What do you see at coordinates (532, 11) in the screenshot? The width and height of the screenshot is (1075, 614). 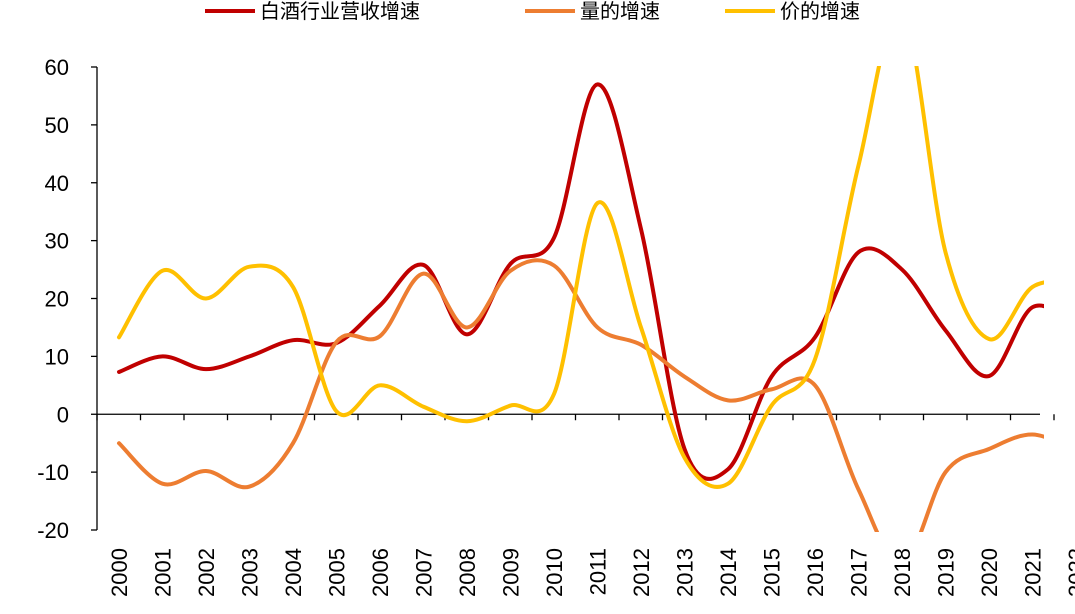 I see `legend: 白酒行业营收增速 量的增速 价的增速` at bounding box center [532, 11].